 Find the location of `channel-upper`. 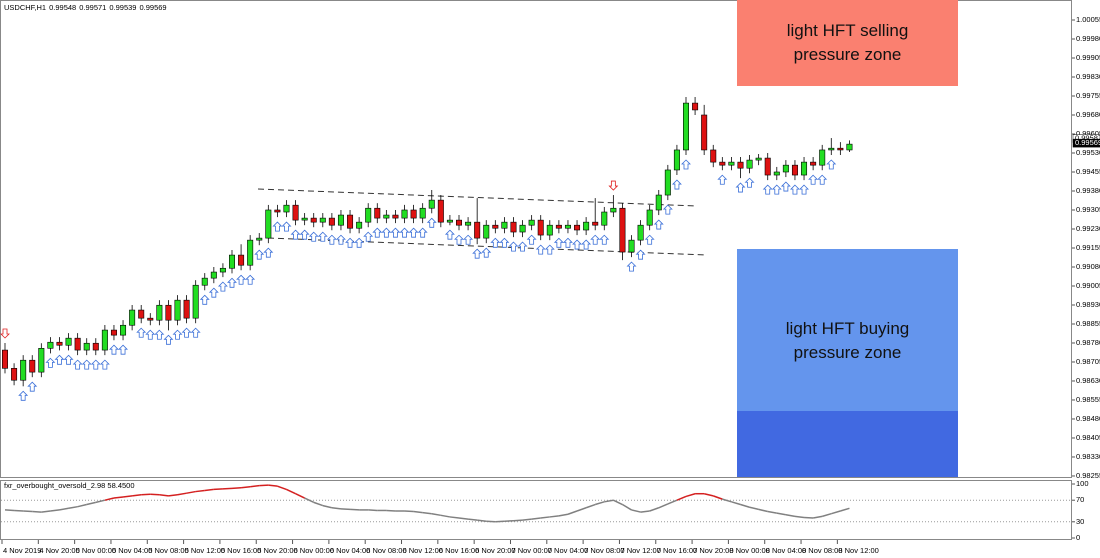

channel-upper is located at coordinates (477, 197).